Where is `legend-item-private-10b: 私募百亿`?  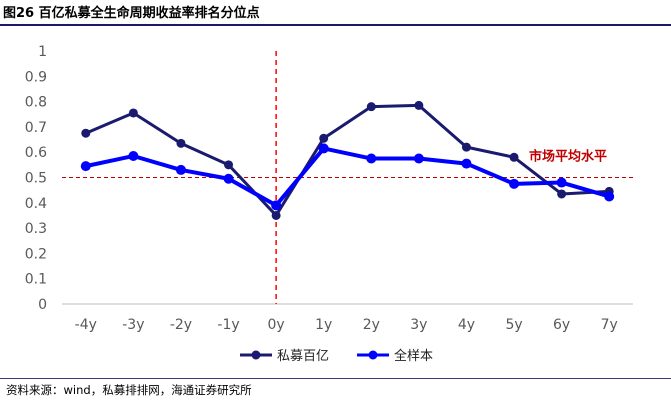
legend-item-private-10b: 私募百亿 is located at coordinates (284, 356).